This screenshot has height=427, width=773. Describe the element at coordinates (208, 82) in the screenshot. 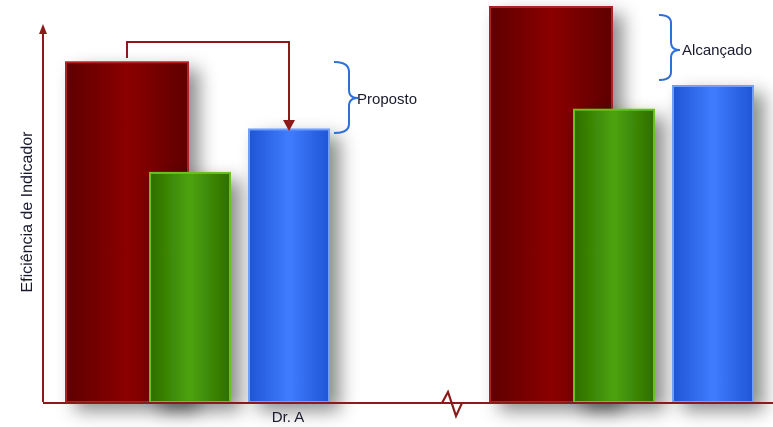

I see `target-arrow` at that location.